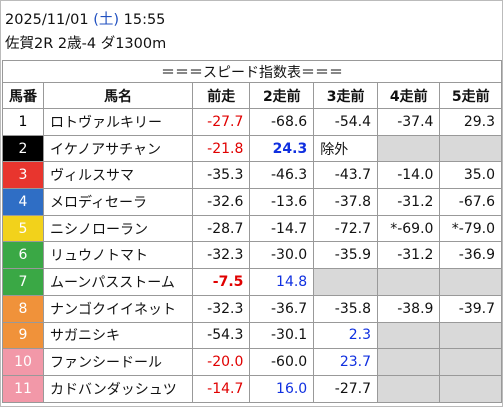 The width and height of the screenshot is (503, 407). What do you see at coordinates (282, 202) in the screenshot?
I see `speed-index: -13.6` at bounding box center [282, 202].